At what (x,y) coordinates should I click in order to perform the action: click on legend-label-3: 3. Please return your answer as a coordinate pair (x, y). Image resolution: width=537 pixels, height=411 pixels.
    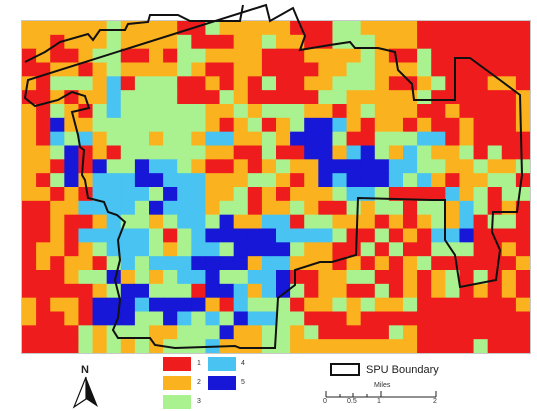
    Looking at the image, I should click on (199, 401).